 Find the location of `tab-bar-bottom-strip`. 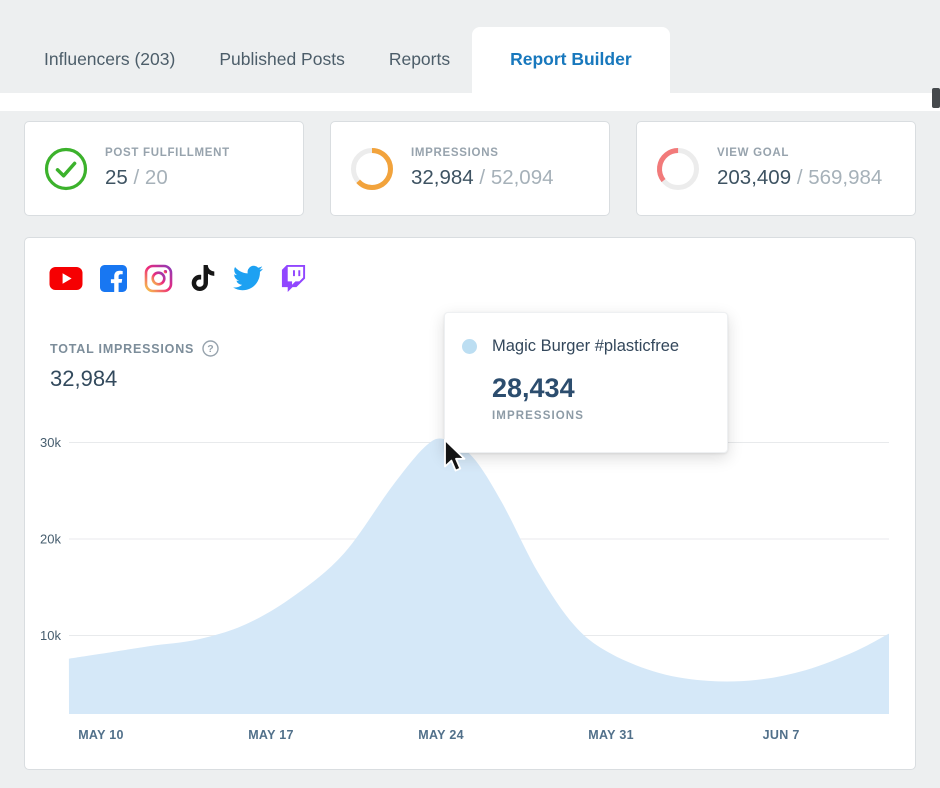

tab-bar-bottom-strip is located at coordinates (470, 102).